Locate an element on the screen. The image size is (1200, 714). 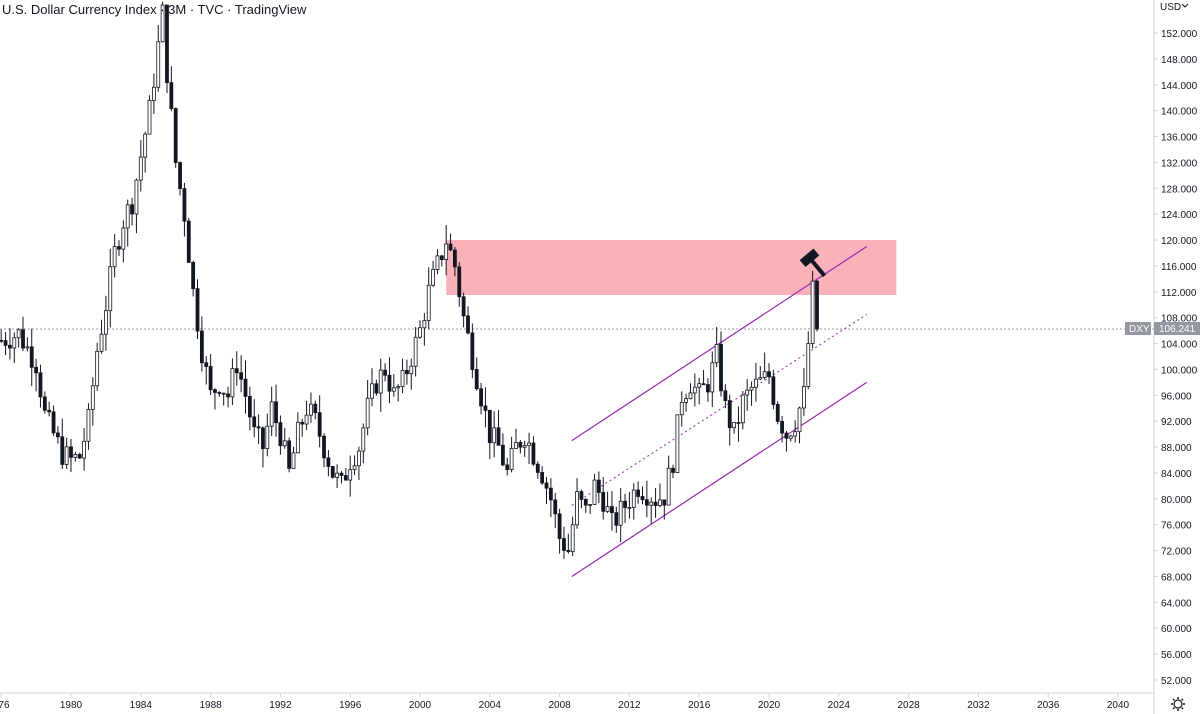
y-tick-label: 68.000 is located at coordinates (1176, 577).